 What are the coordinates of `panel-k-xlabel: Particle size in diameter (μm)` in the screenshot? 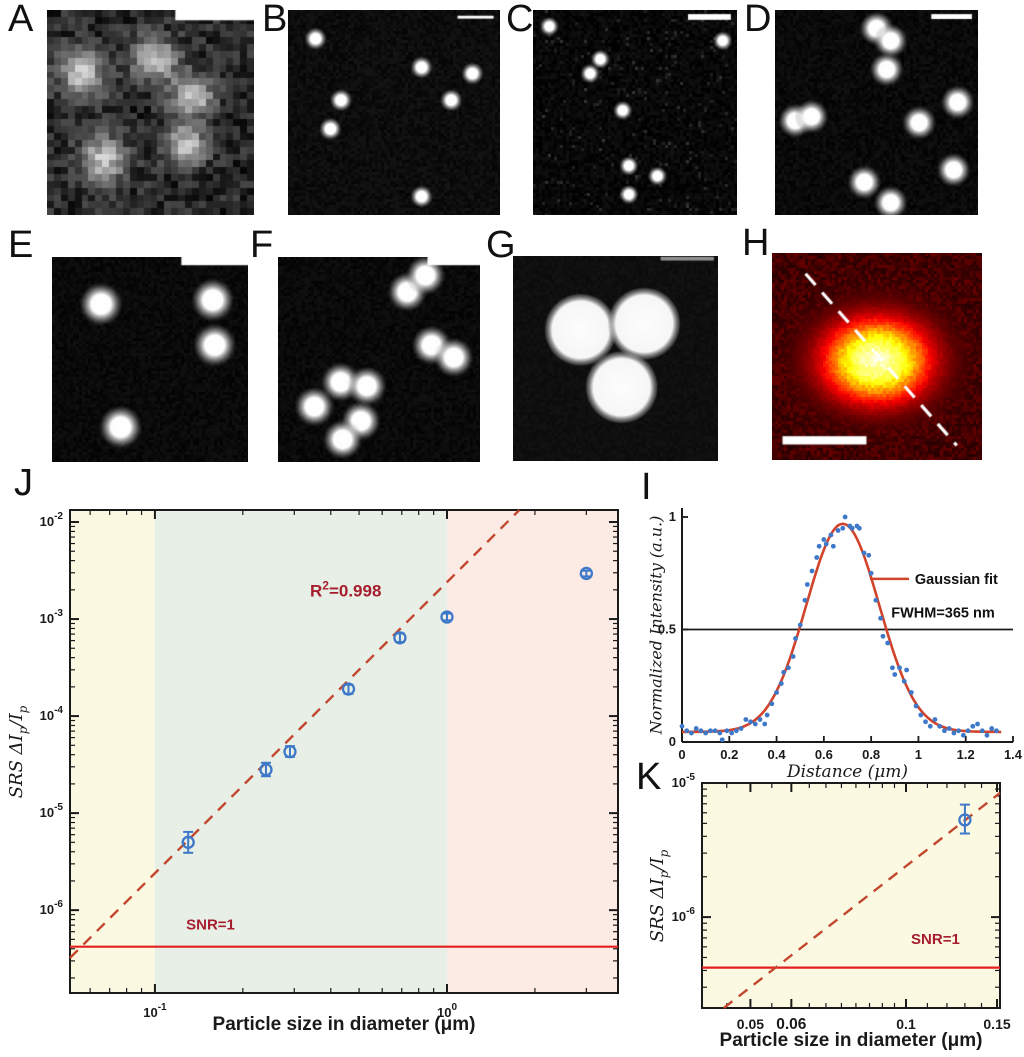 It's located at (851, 1040).